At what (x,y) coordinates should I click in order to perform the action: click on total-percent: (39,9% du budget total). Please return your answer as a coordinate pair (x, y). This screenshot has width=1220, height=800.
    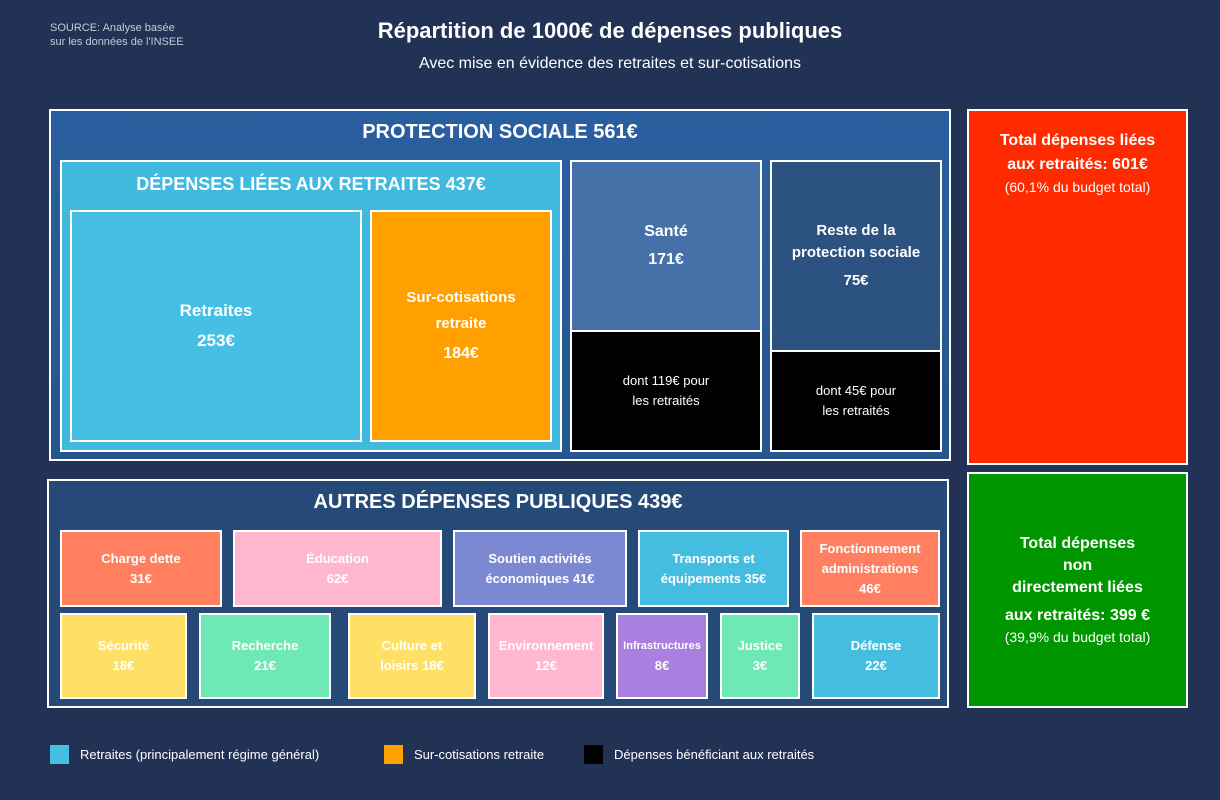
    Looking at the image, I should click on (1077, 637).